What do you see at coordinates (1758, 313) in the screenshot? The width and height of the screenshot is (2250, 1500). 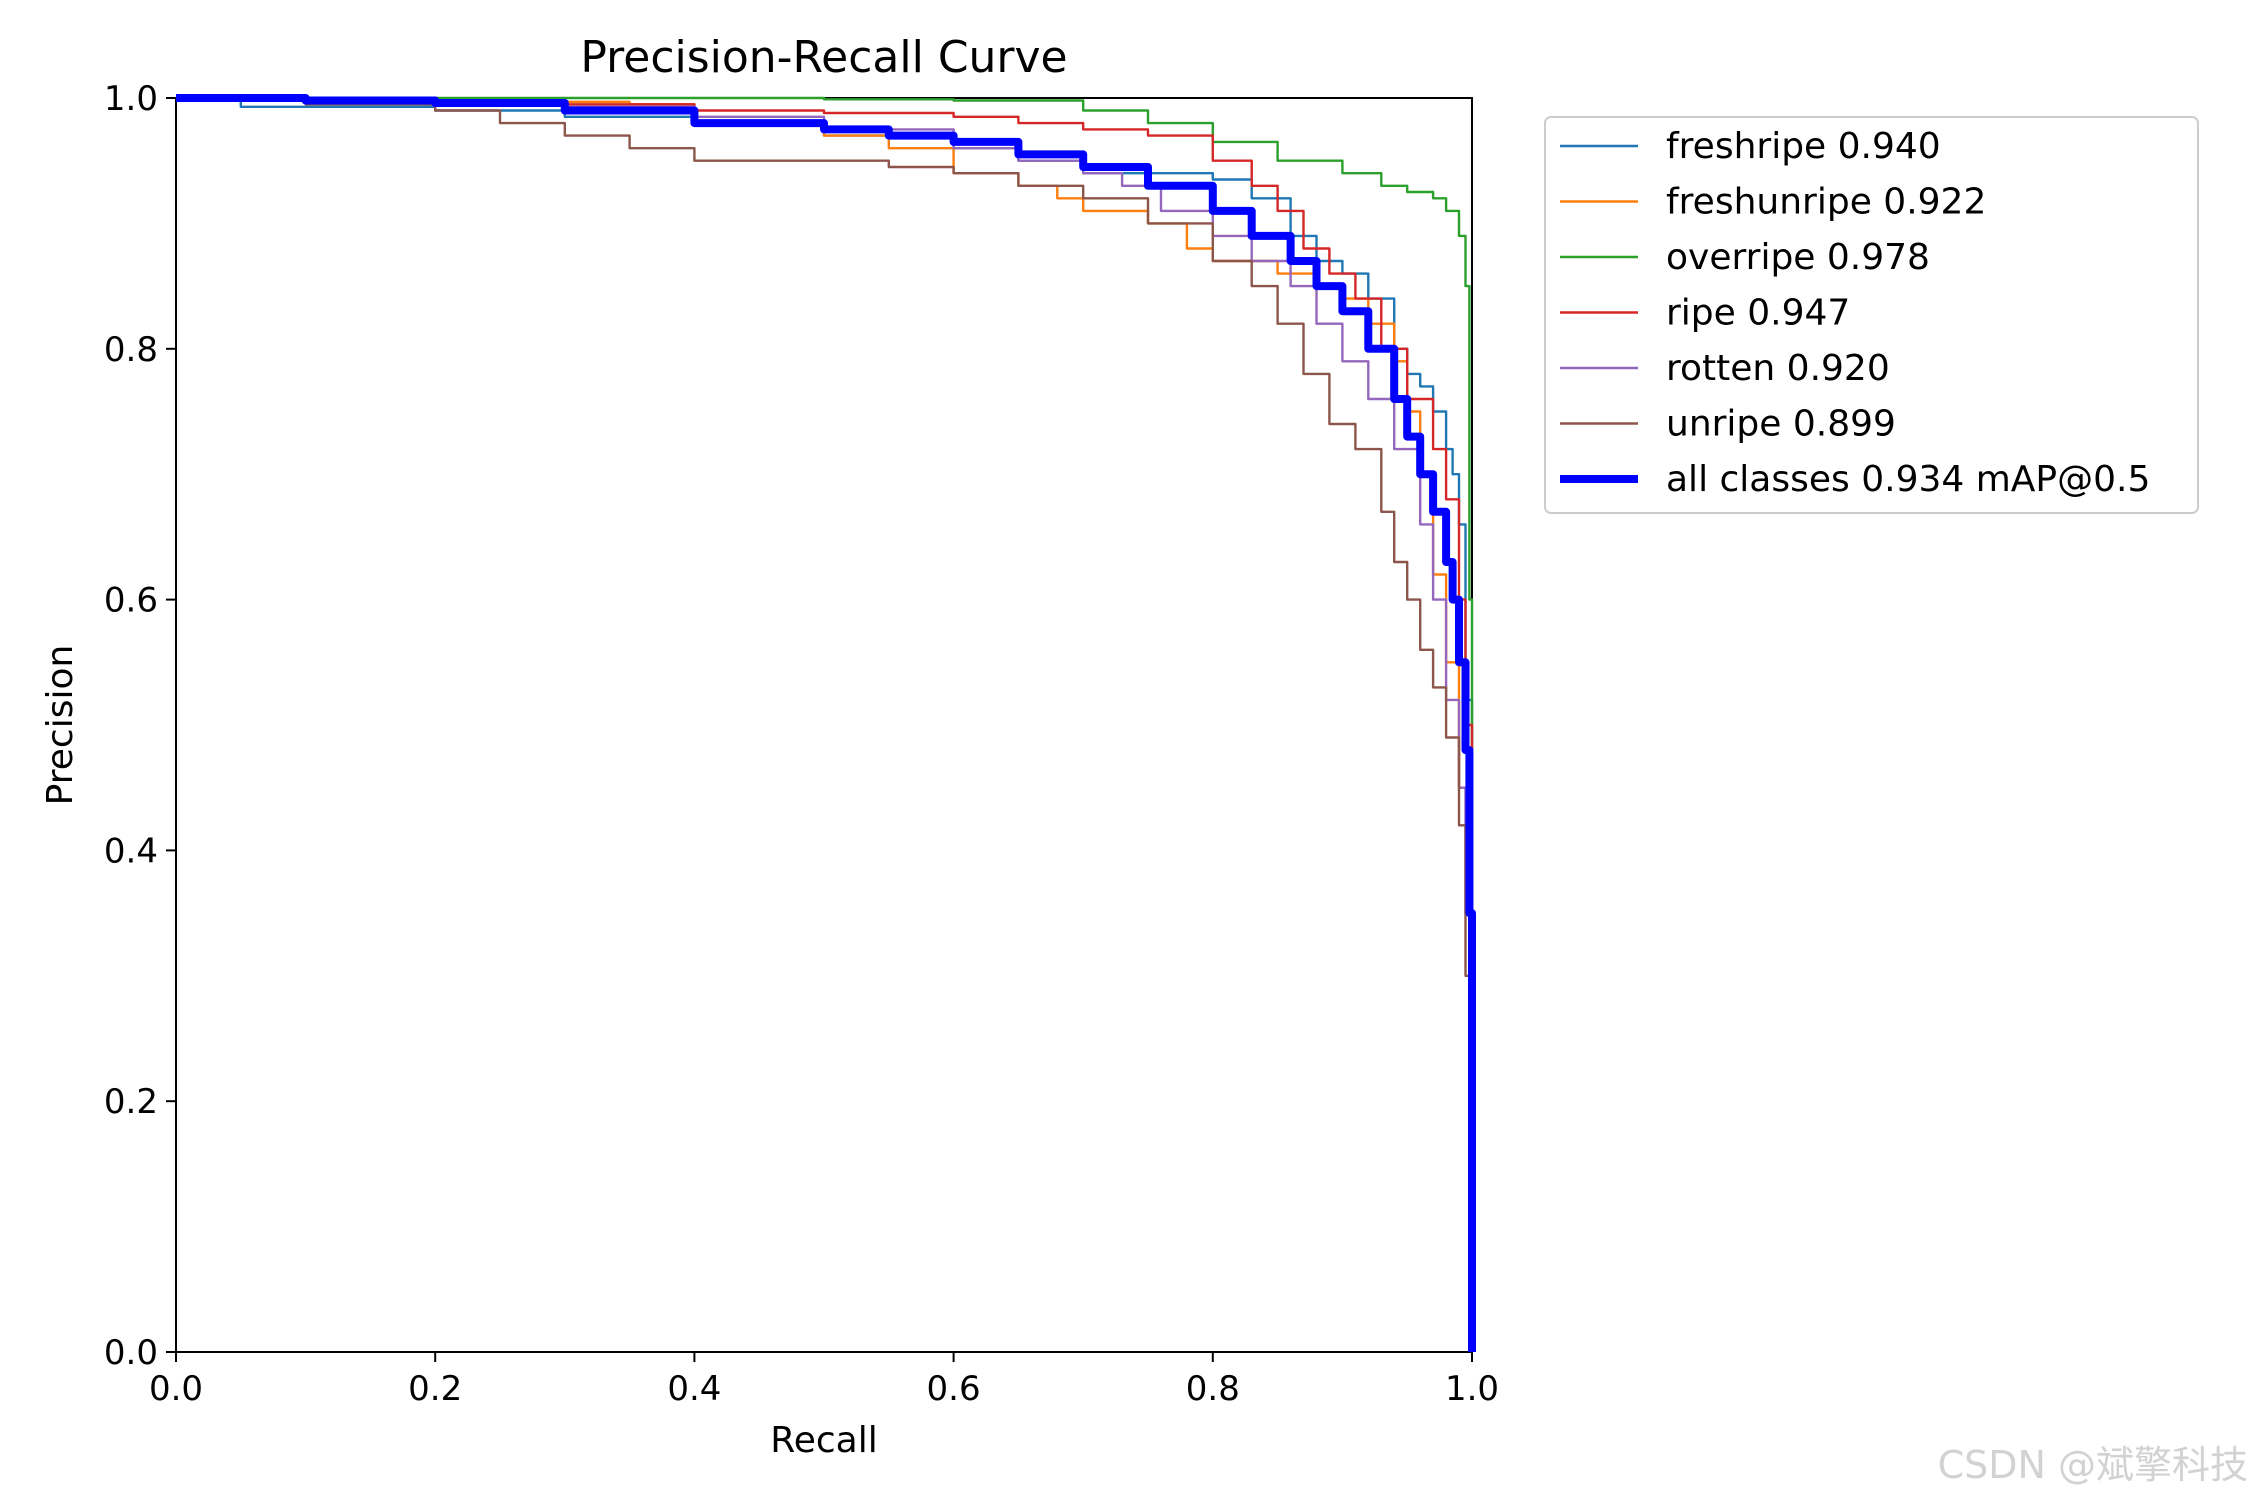 I see `legend-label: ripe 0.947` at bounding box center [1758, 313].